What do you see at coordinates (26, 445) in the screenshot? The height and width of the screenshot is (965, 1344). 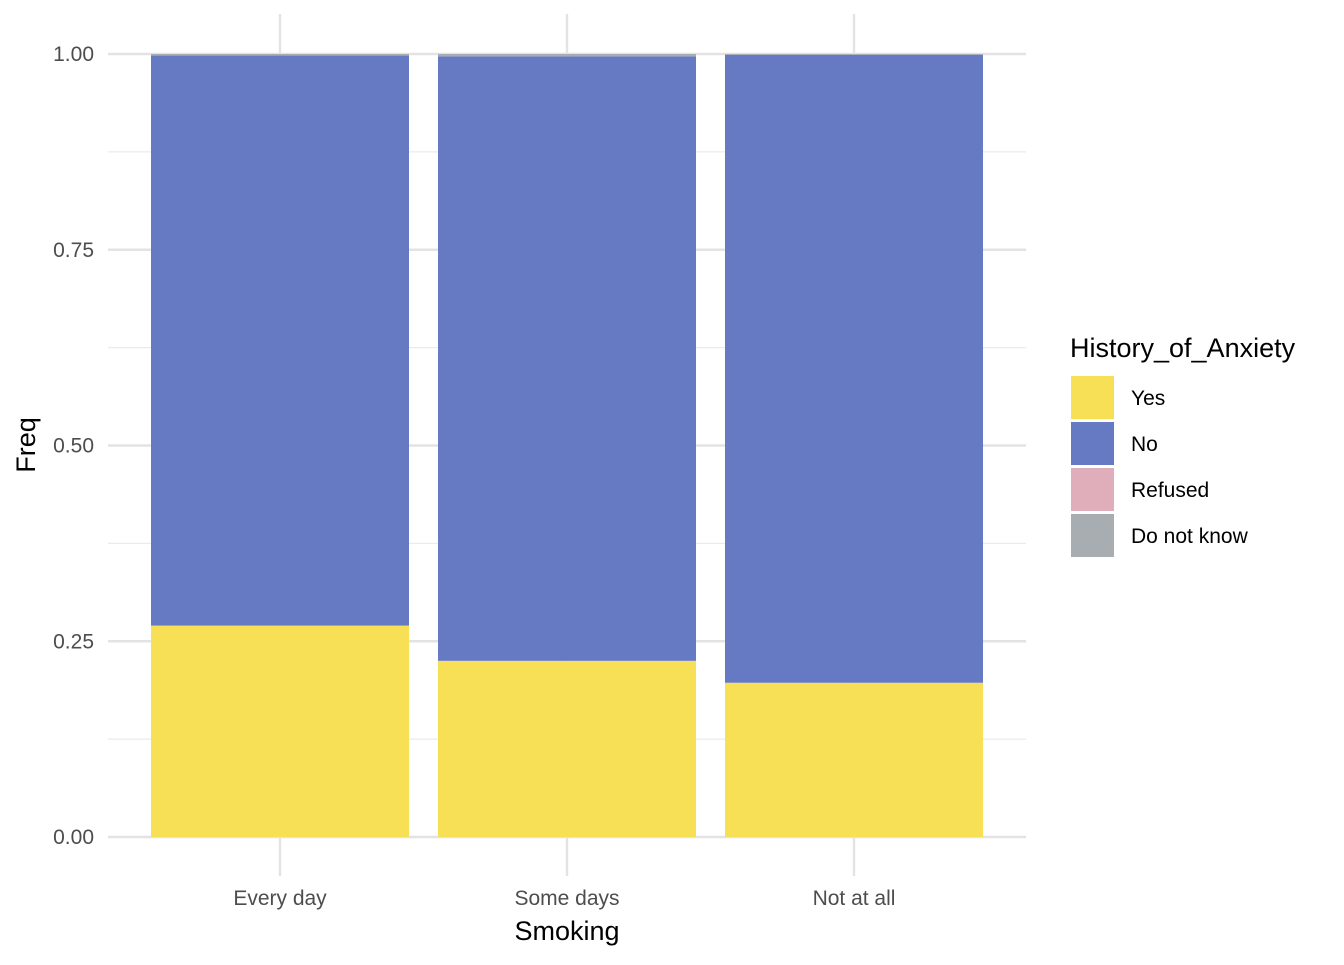 I see `y-axis-title: Freq` at bounding box center [26, 445].